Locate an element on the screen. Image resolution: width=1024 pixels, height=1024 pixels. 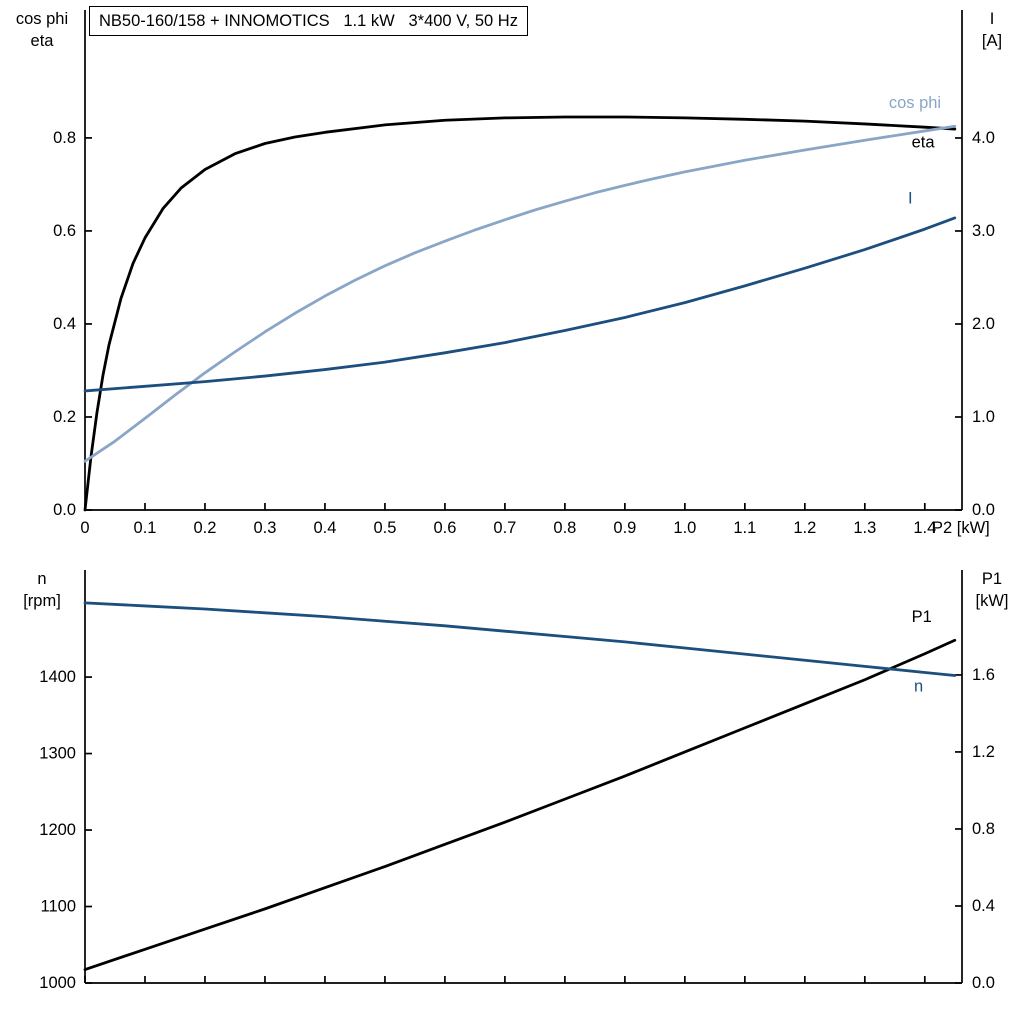
x-tick-label: 0.8 is located at coordinates (564, 528).